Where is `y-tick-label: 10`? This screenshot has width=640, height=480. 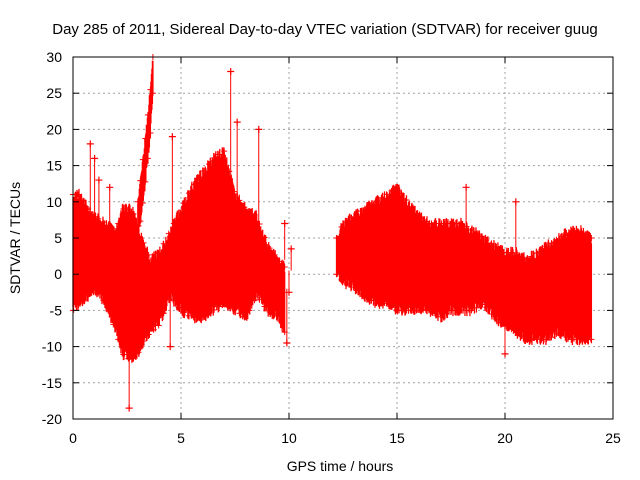
y-tick-label: 10 is located at coordinates (54, 202).